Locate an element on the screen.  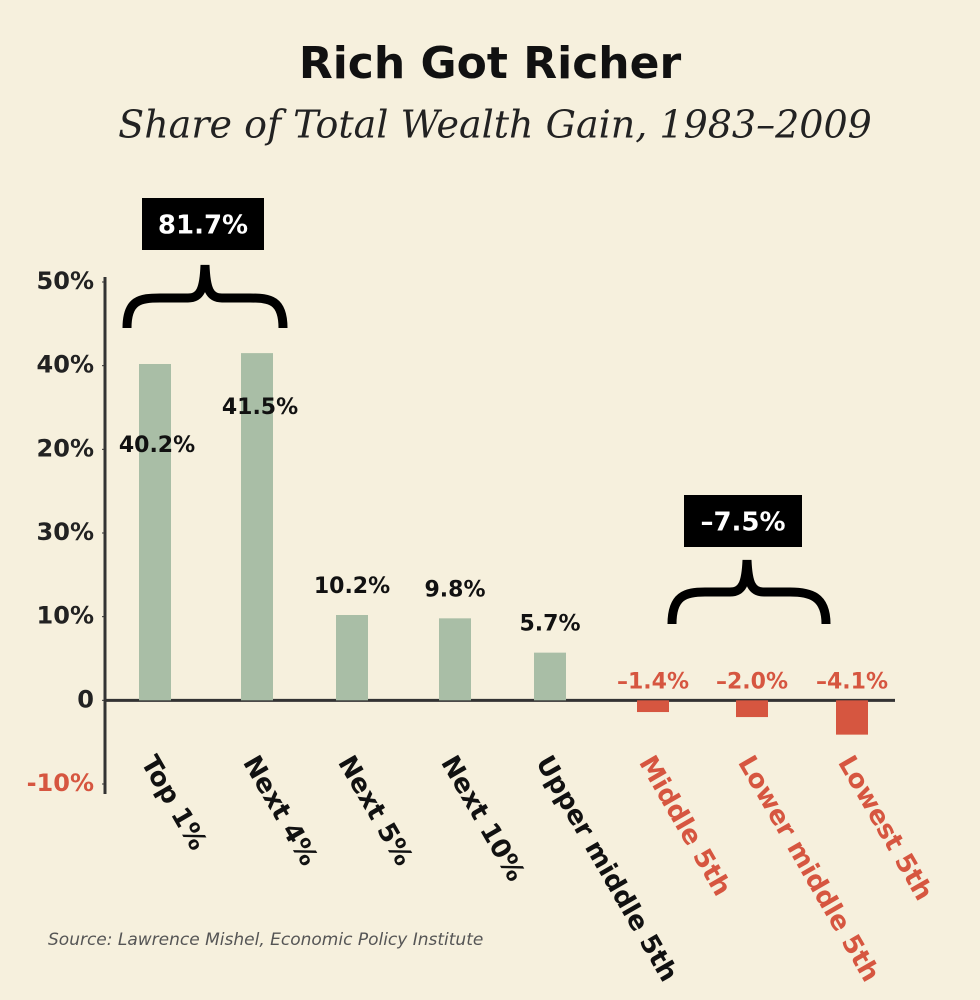
chart-title: Rich Got Richer is located at coordinates (490, 63).